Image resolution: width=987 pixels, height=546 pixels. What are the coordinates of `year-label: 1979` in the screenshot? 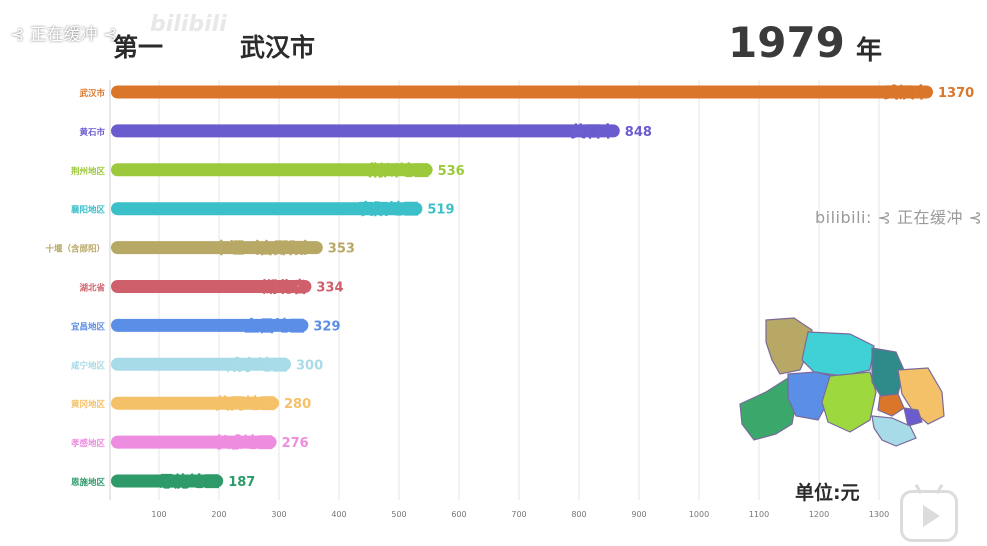 It's located at (786, 42).